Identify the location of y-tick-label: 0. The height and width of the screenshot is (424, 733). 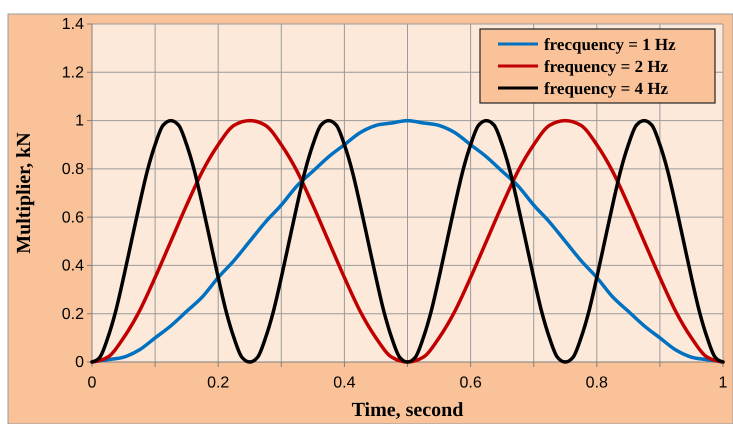
(79, 363).